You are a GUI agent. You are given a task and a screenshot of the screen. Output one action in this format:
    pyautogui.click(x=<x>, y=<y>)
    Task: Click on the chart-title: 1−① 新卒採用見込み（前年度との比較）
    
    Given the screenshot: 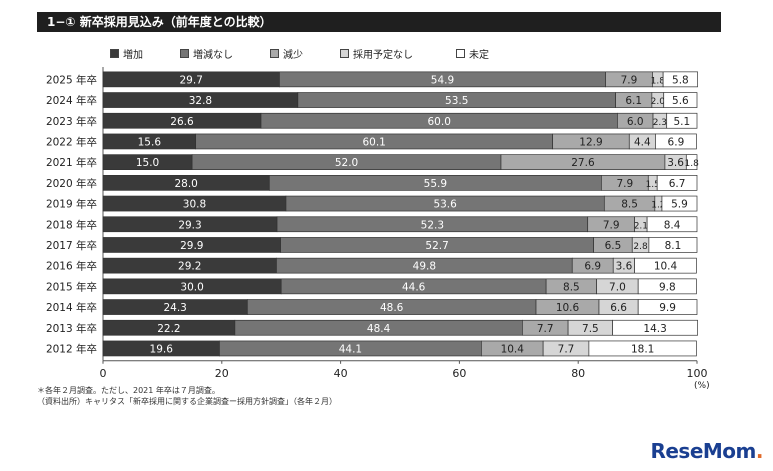 What is the action you would take?
    pyautogui.click(x=379, y=22)
    